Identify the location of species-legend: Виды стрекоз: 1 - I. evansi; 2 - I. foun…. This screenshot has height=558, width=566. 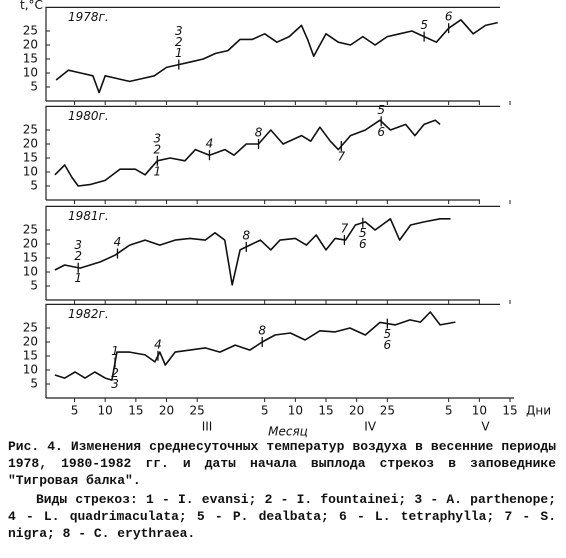
(282, 516).